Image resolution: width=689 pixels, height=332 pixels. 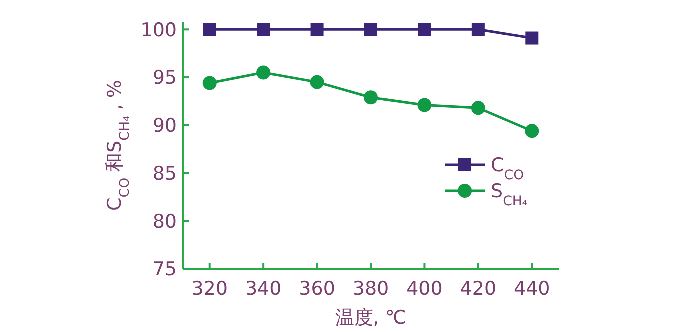 I want to click on legend-label: C$_{CO}$, so click(x=507, y=169).